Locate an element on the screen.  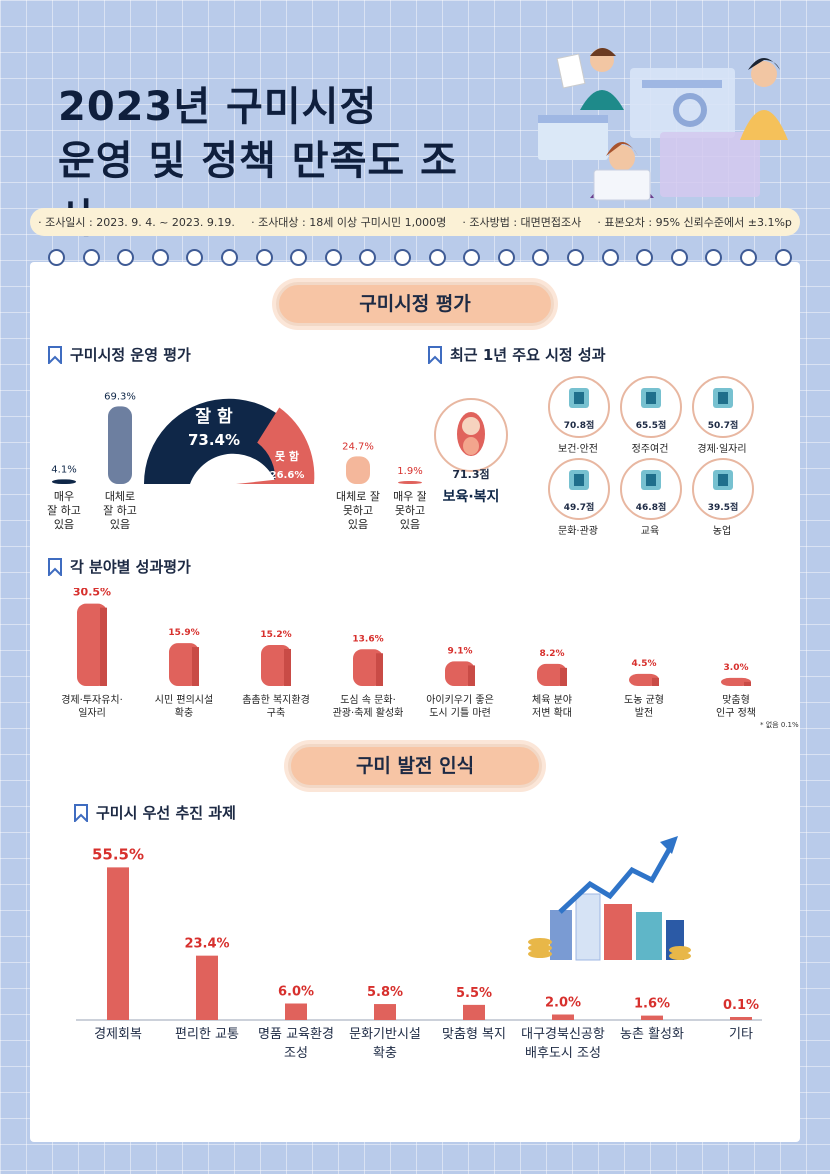
screen-panel is located at coordinates (682, 103).